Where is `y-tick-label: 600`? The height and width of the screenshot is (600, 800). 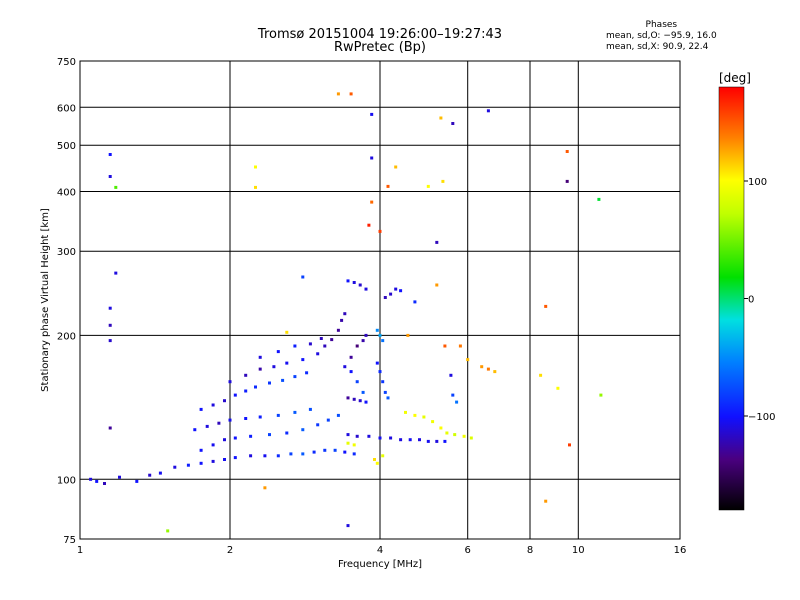
y-tick-label: 600 is located at coordinates (66, 108).